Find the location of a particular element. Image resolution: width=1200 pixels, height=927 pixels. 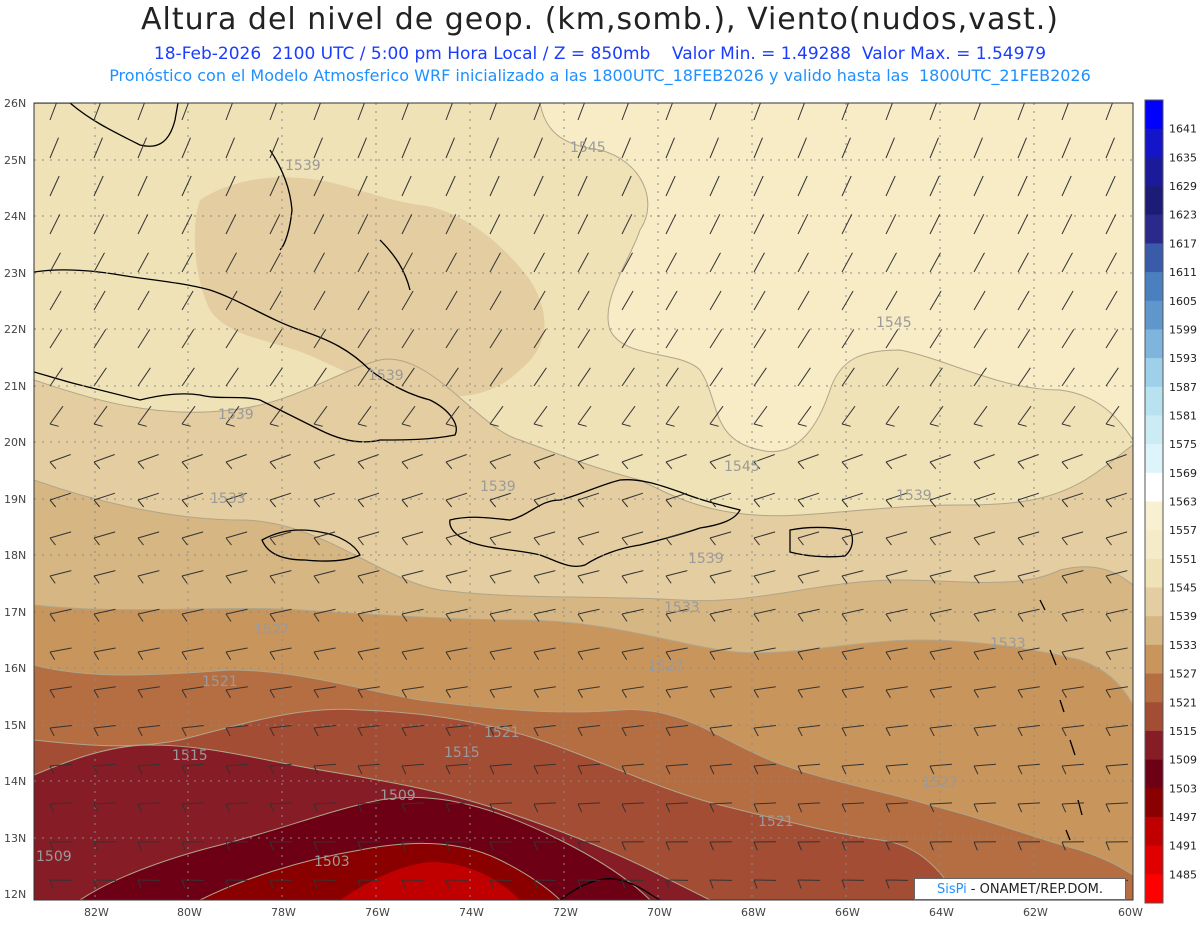

colorbar-label: 1605 is located at coordinates (1183, 301).